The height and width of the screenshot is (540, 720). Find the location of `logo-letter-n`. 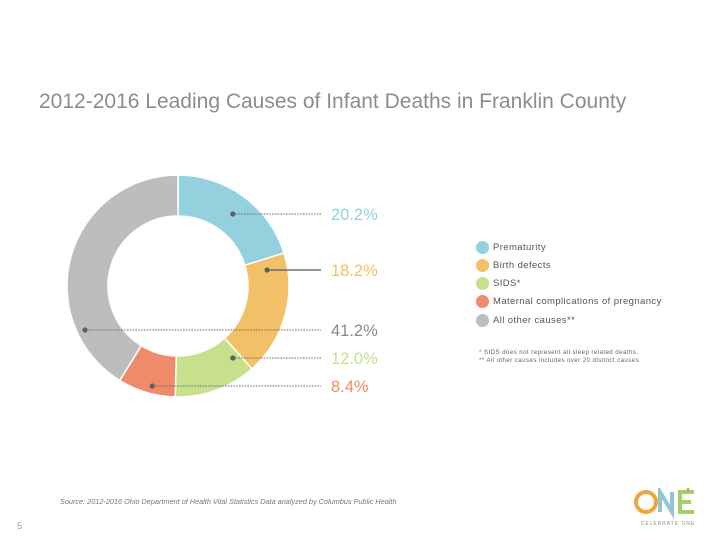

logo-letter-n is located at coordinates (666, 502).